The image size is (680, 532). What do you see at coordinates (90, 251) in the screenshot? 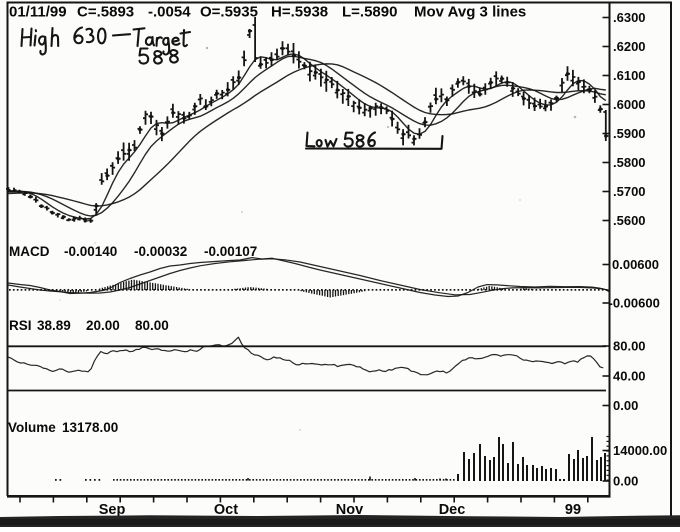
I see `svg-text: -0.00140` at bounding box center [90, 251].